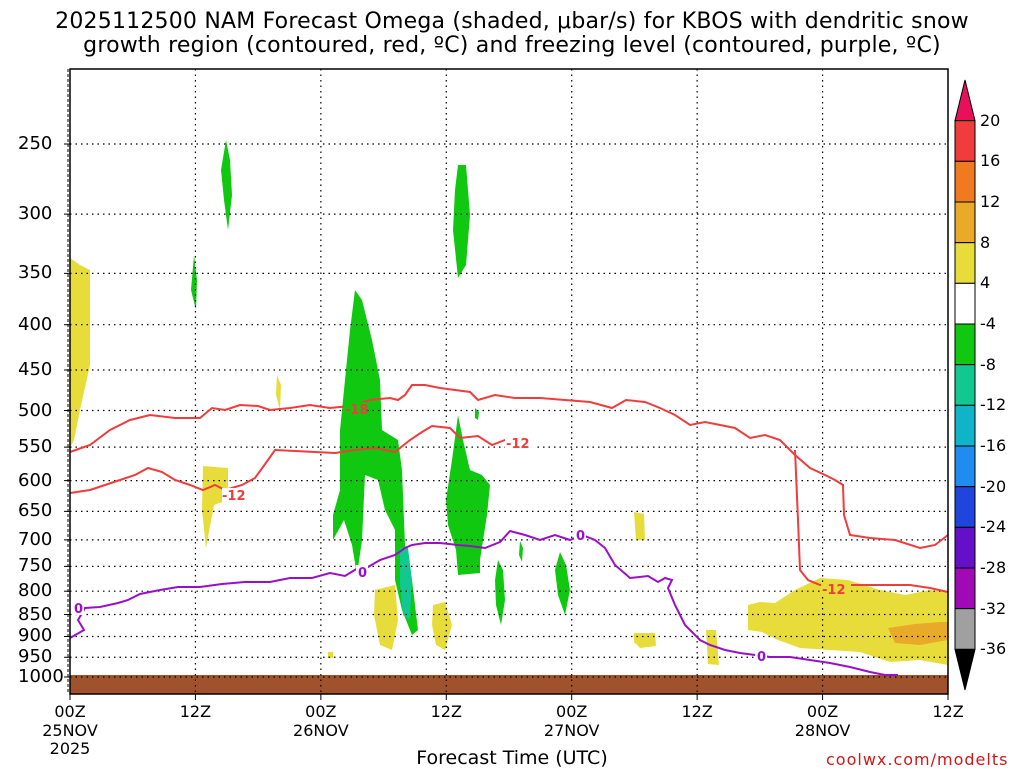 The width and height of the screenshot is (1024, 769). I want to click on colorbar-label: 12, so click(990, 201).